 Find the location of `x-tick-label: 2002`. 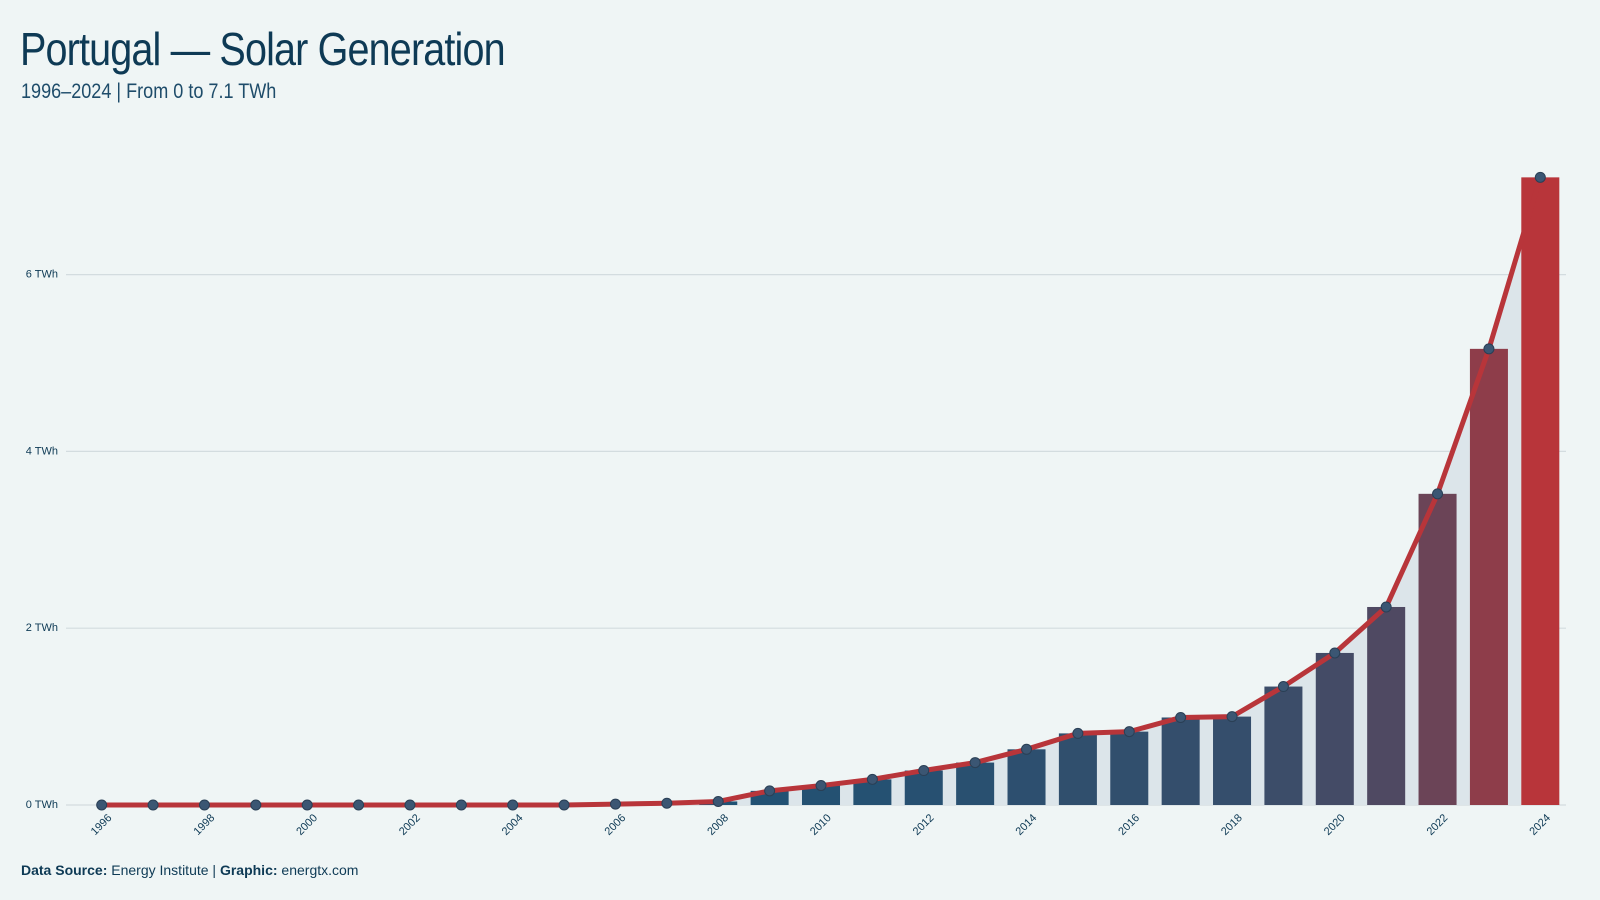

x-tick-label: 2002 is located at coordinates (410, 825).